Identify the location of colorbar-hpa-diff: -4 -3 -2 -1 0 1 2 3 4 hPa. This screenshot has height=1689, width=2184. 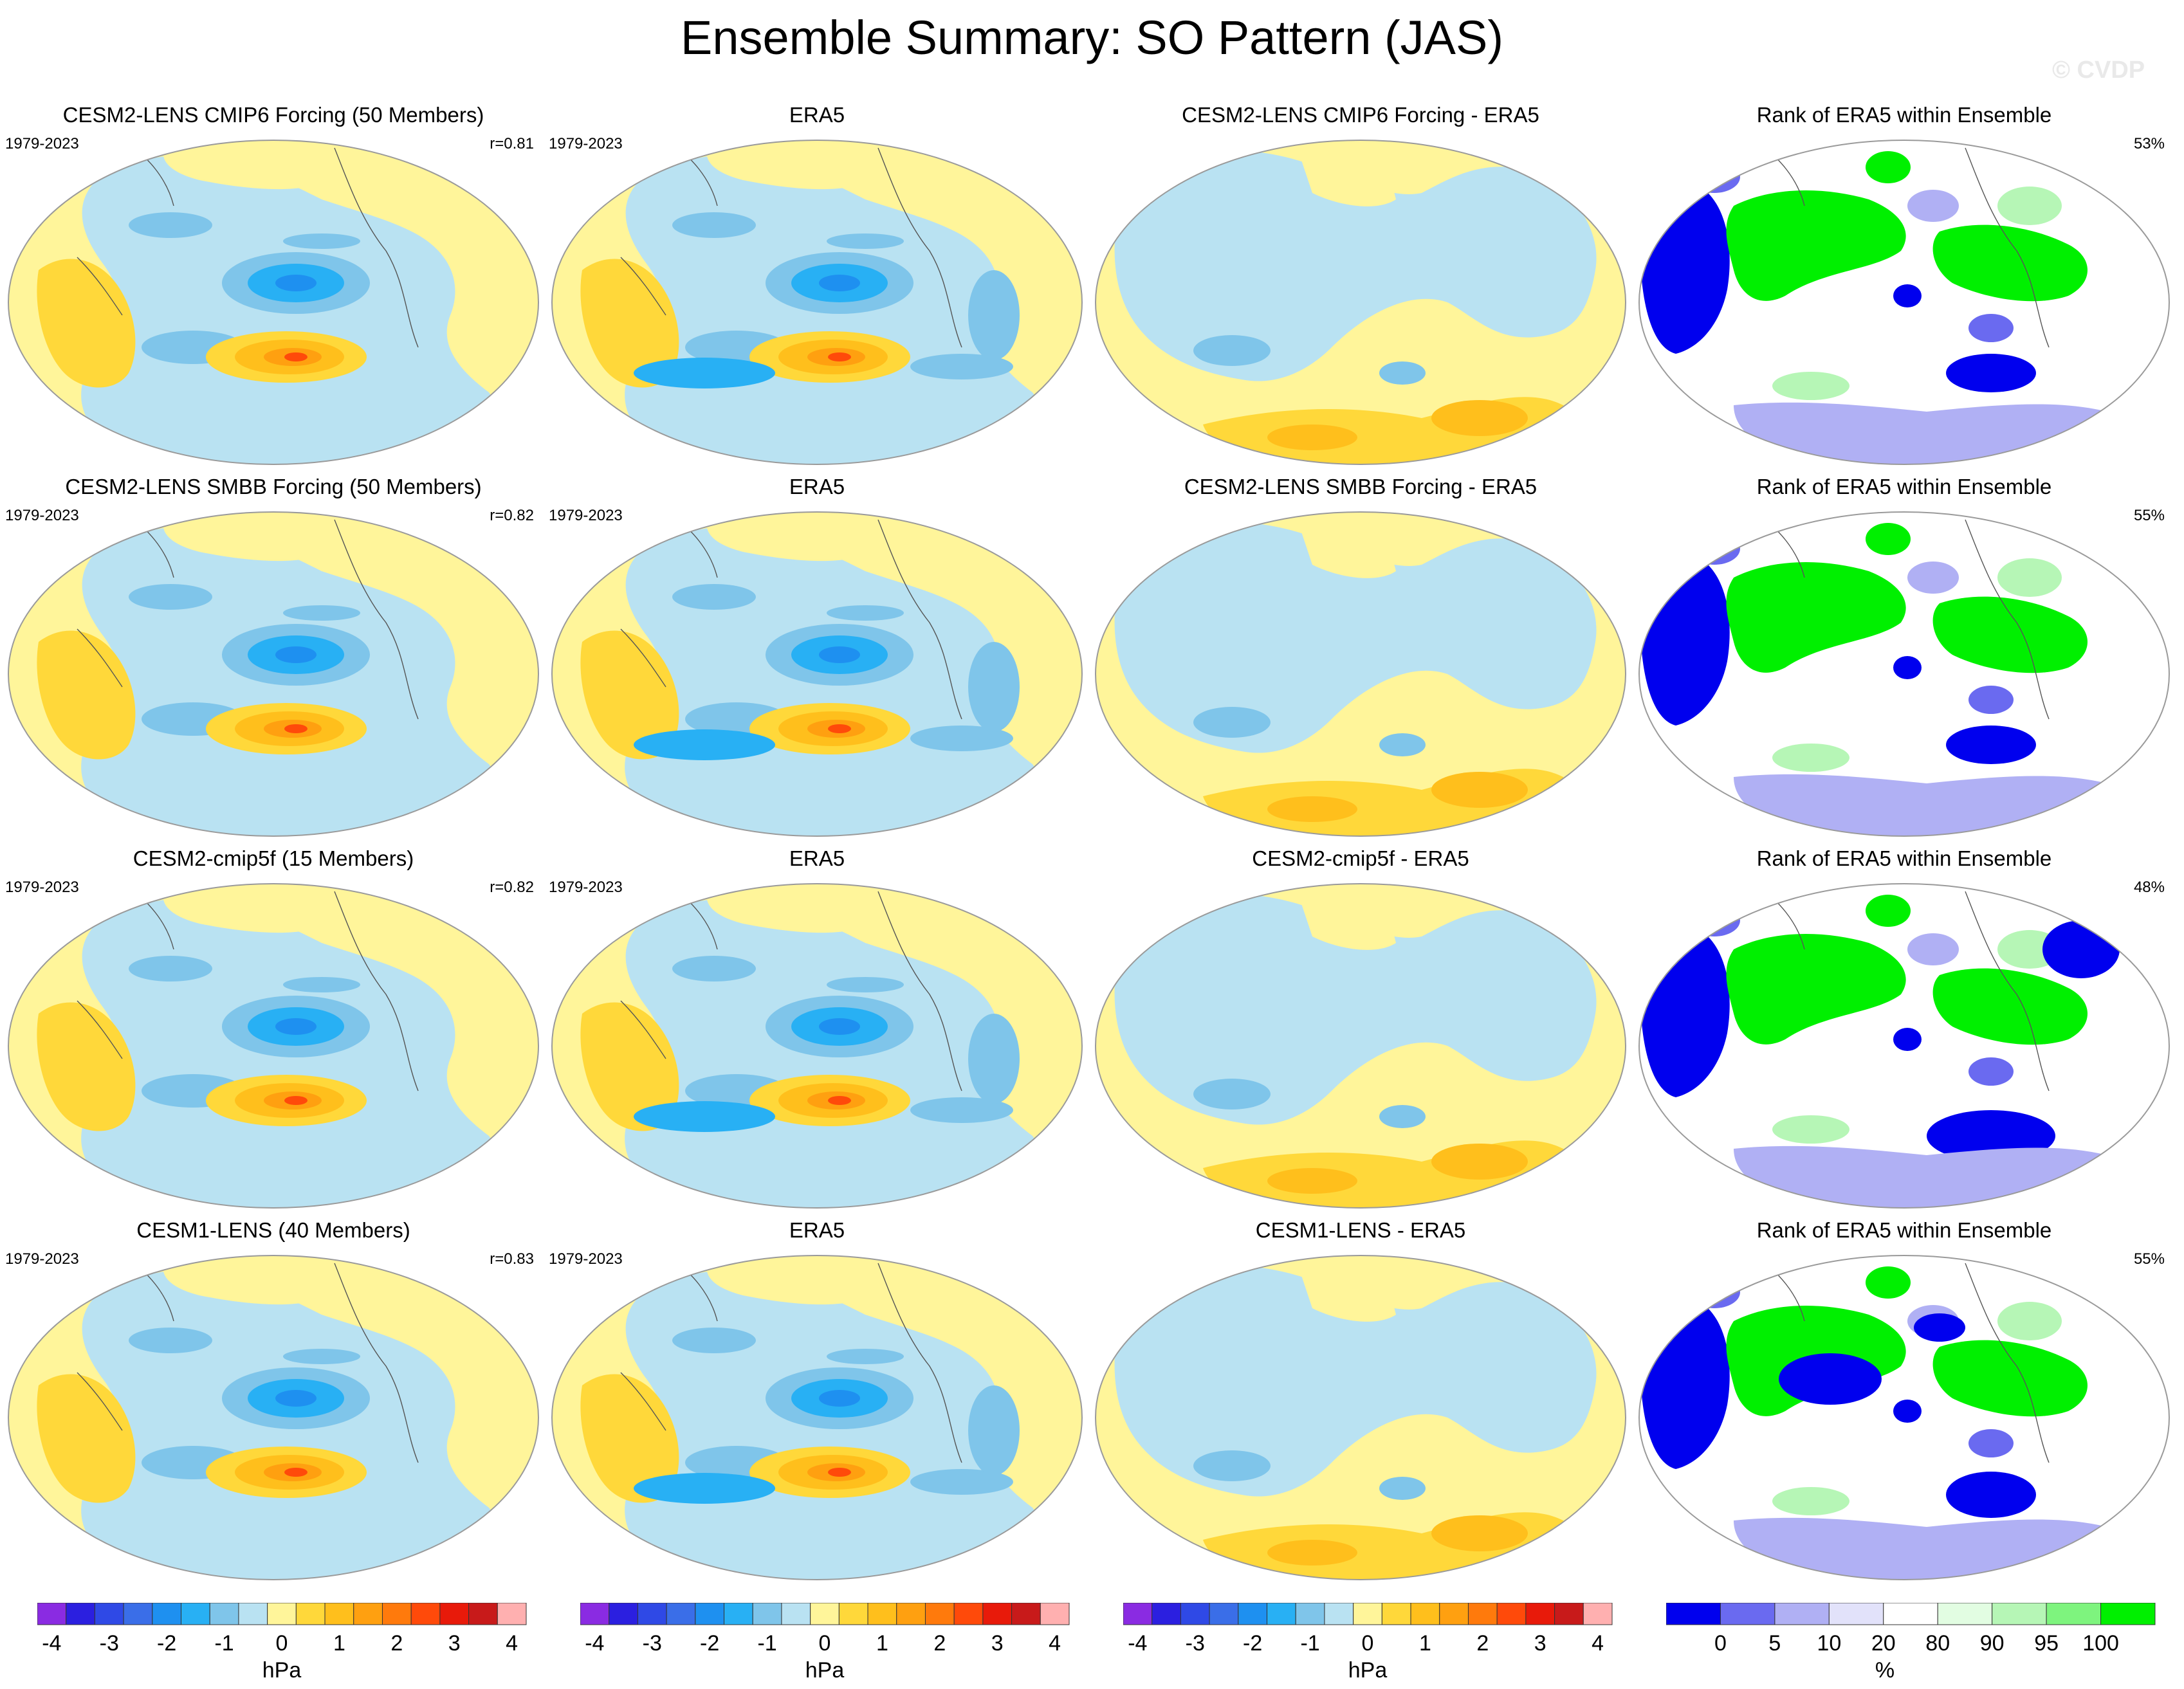
(1374, 1645).